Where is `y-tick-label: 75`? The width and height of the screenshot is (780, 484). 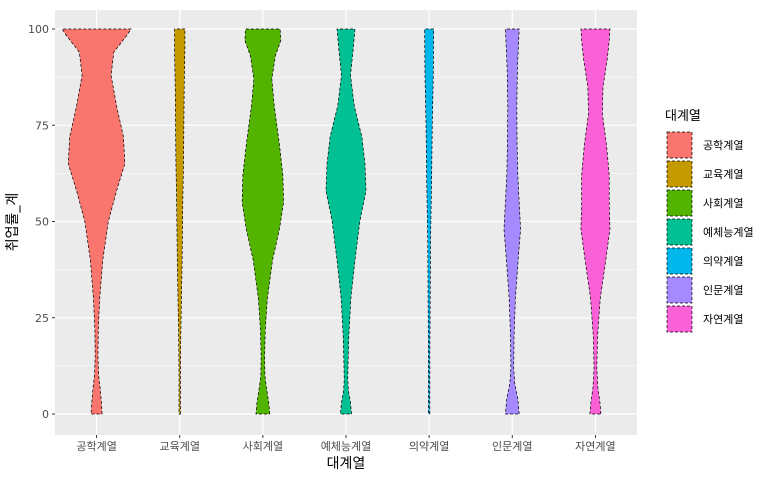 y-tick-label: 75 is located at coordinates (42, 125).